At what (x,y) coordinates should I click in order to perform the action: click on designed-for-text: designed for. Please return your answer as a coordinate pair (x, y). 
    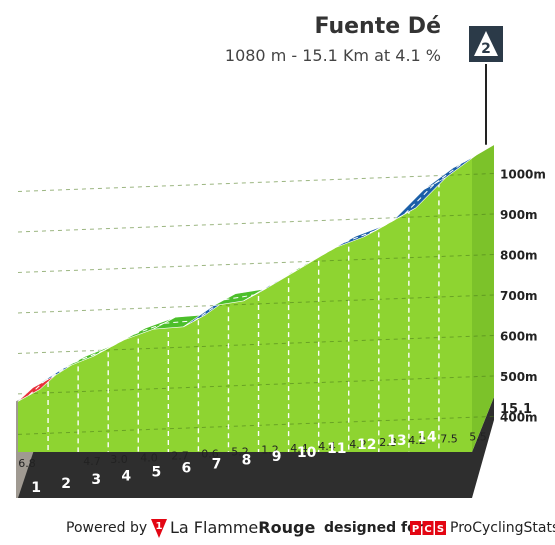
    Looking at the image, I should click on (374, 528).